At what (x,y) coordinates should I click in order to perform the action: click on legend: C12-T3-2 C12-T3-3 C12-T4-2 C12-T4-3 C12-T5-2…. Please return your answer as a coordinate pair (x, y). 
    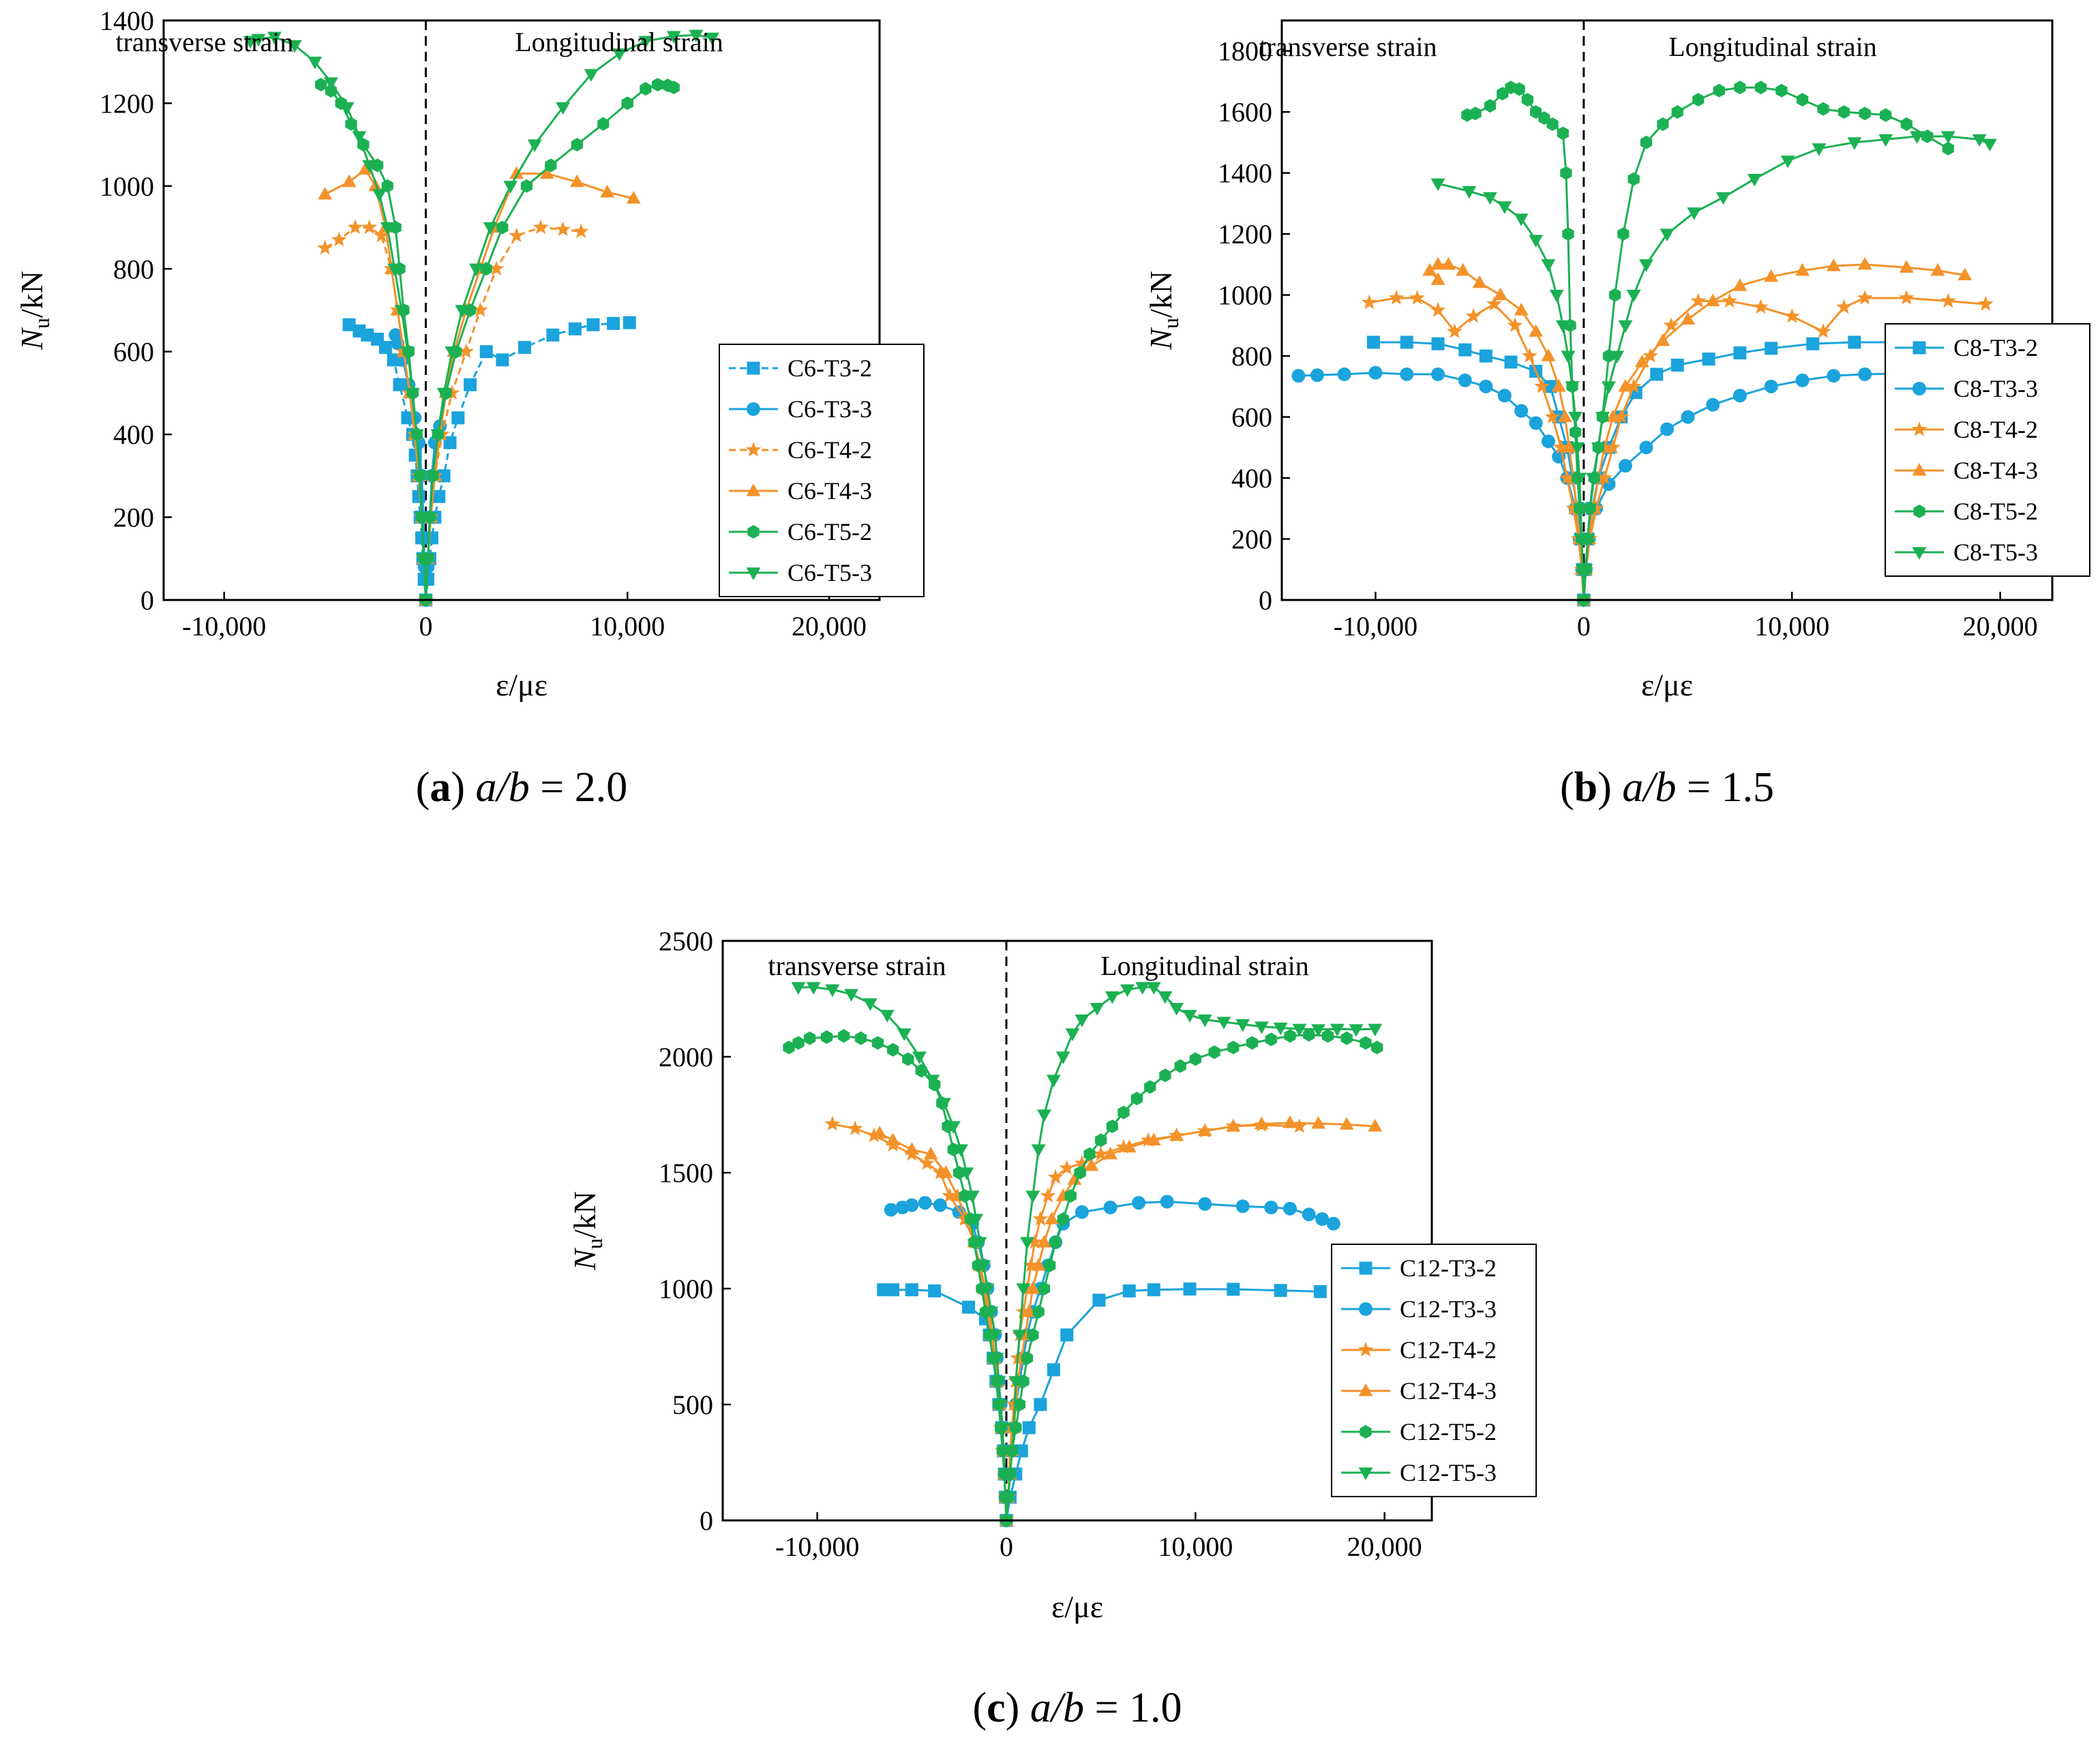
    Looking at the image, I should click on (1434, 1370).